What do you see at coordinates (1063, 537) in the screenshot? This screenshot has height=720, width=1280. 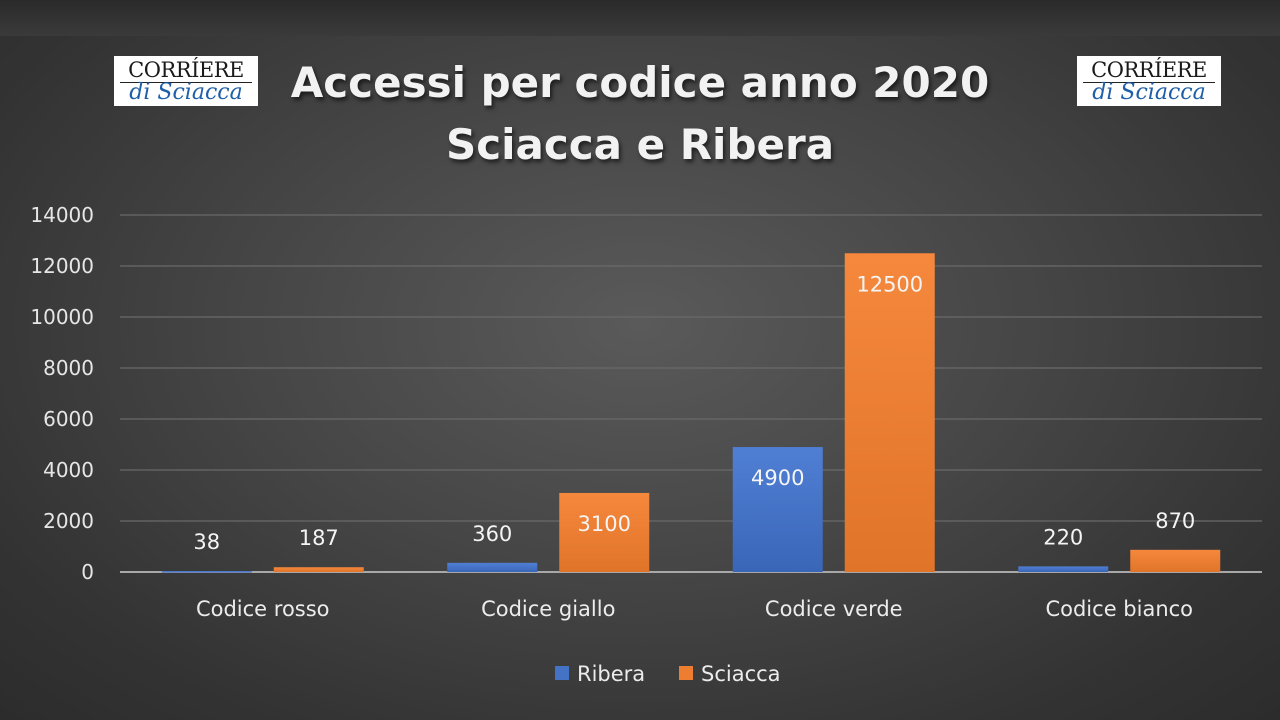 I see `data-label: 220` at bounding box center [1063, 537].